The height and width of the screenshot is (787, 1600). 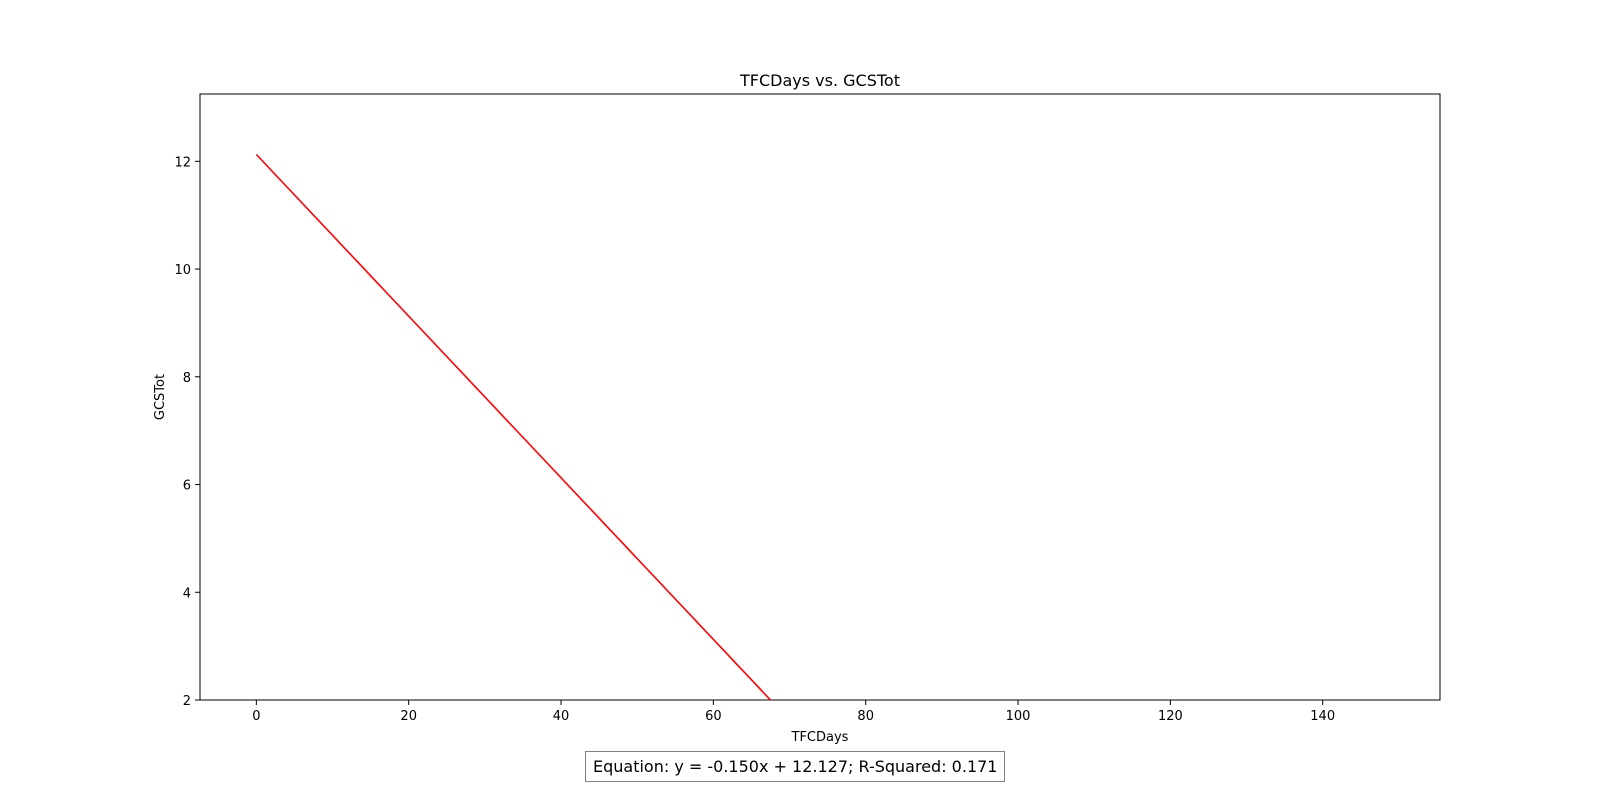 What do you see at coordinates (187, 378) in the screenshot?
I see `y-tick-label: 8` at bounding box center [187, 378].